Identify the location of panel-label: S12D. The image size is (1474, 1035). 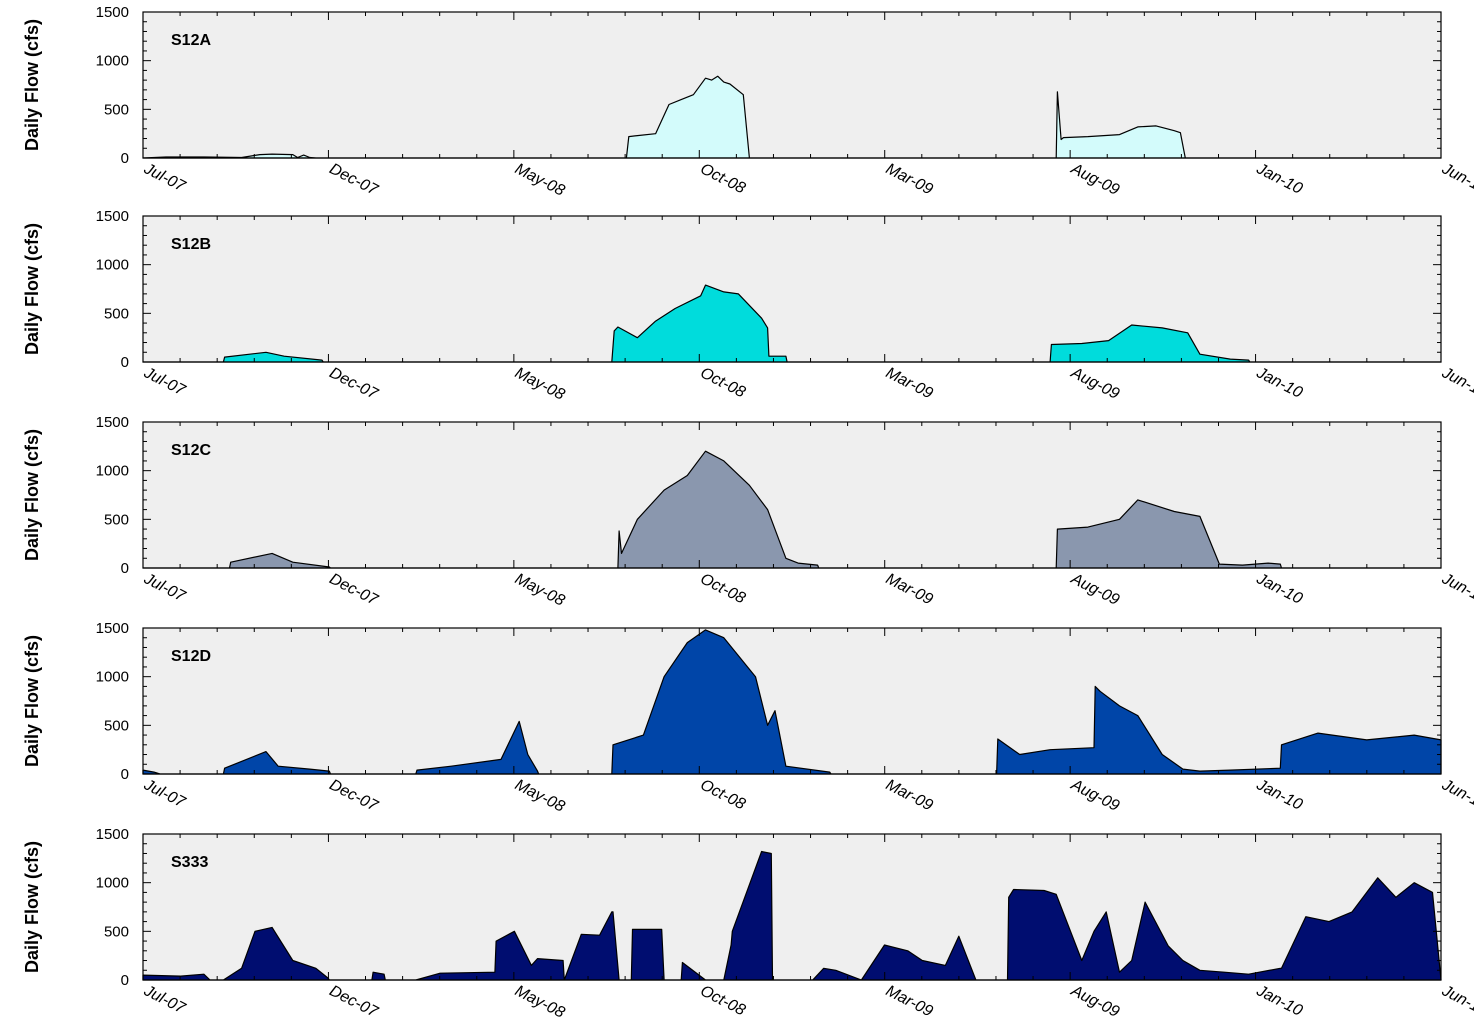
(191, 656).